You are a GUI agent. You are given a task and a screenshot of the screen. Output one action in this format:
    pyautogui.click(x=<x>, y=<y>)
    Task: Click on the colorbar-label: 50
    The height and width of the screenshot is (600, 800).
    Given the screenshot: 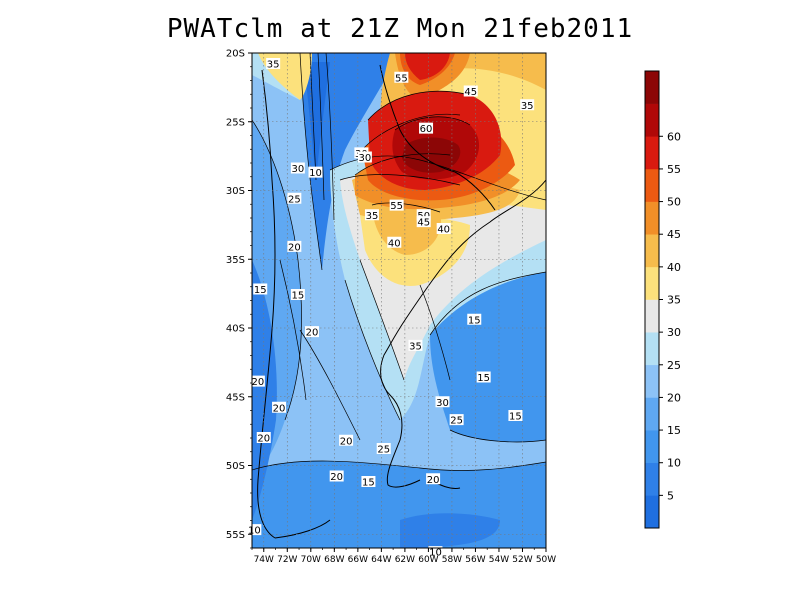 What is the action you would take?
    pyautogui.click(x=674, y=202)
    